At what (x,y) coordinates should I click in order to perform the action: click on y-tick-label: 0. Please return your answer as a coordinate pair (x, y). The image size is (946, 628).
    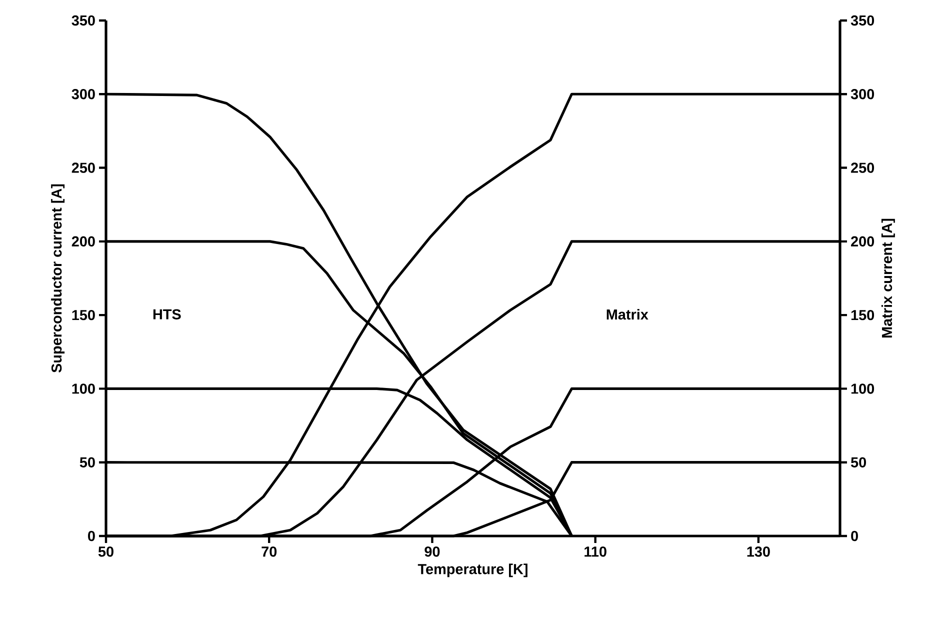
    Looking at the image, I should click on (91, 536).